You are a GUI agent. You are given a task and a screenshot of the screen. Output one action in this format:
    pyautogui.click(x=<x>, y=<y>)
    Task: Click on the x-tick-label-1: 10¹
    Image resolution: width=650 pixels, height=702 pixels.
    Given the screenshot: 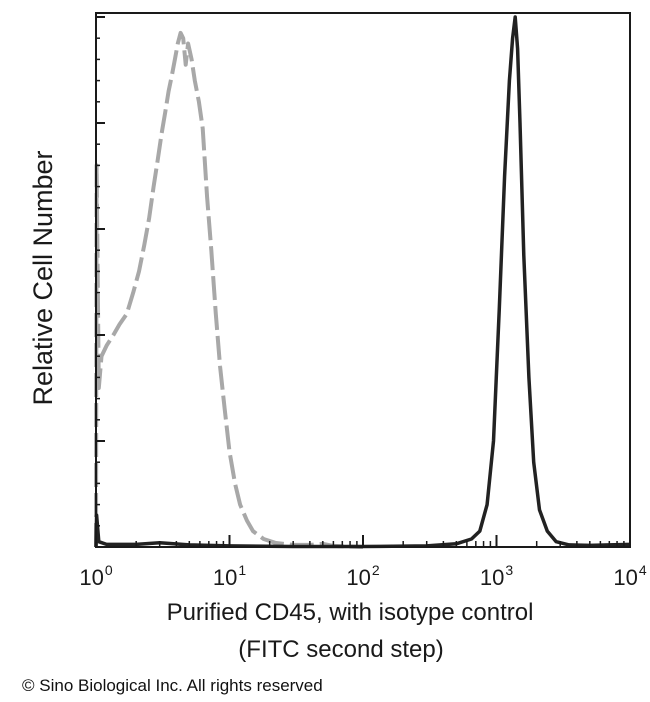 What is the action you would take?
    pyautogui.click(x=229, y=576)
    